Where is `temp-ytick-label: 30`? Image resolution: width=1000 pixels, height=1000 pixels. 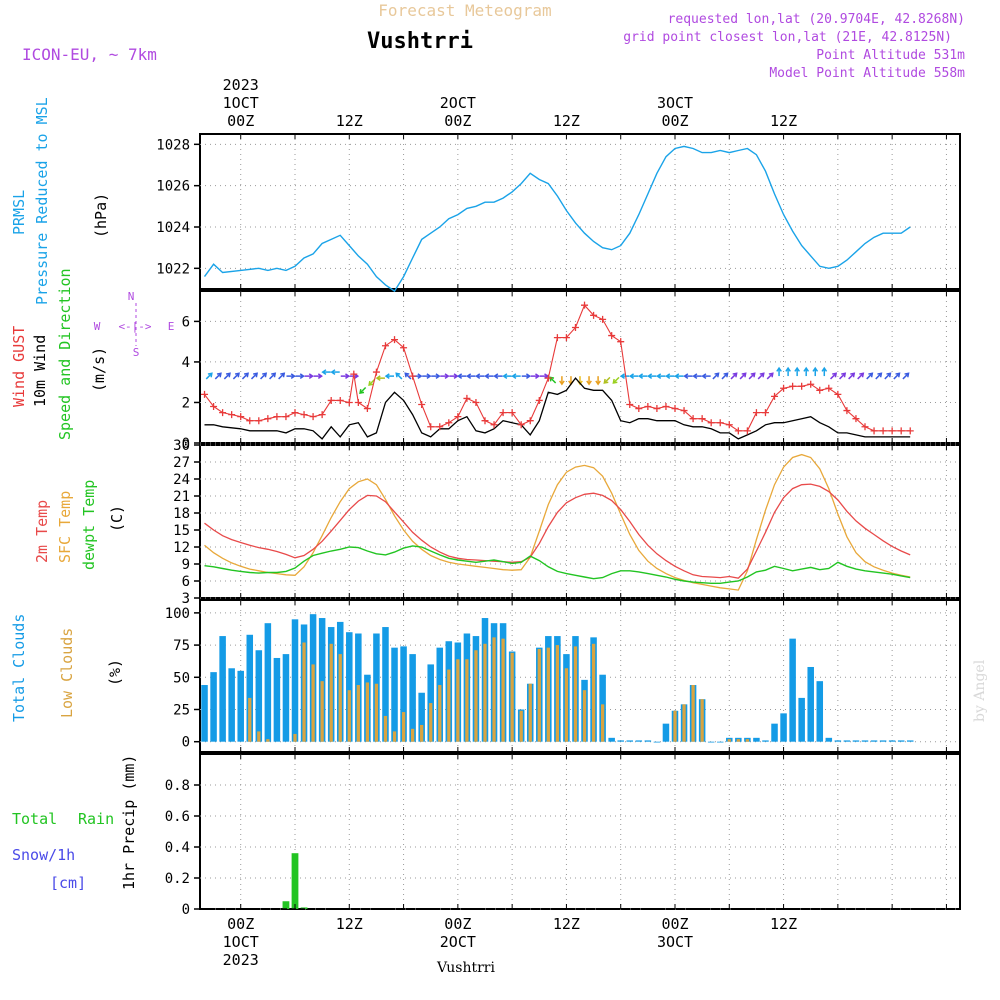
temp-ytick-label: 30 is located at coordinates (181, 446).